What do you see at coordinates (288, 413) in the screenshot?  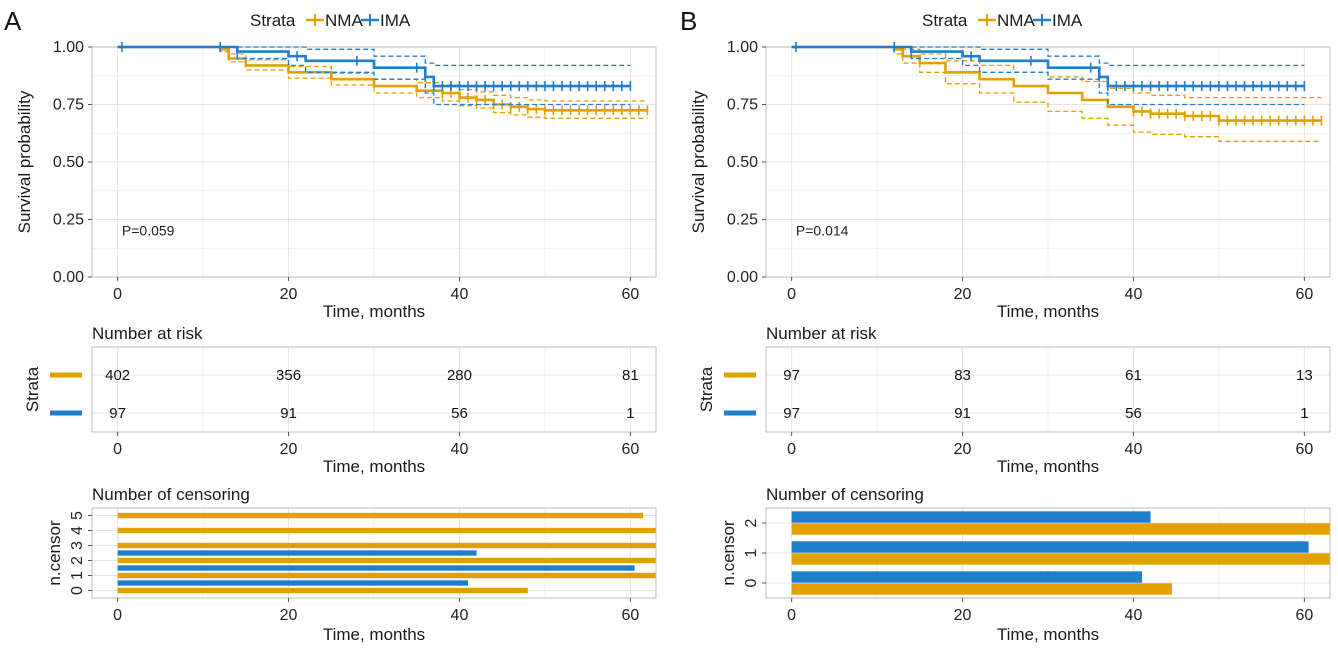 I see `risk-count: 91` at bounding box center [288, 413].